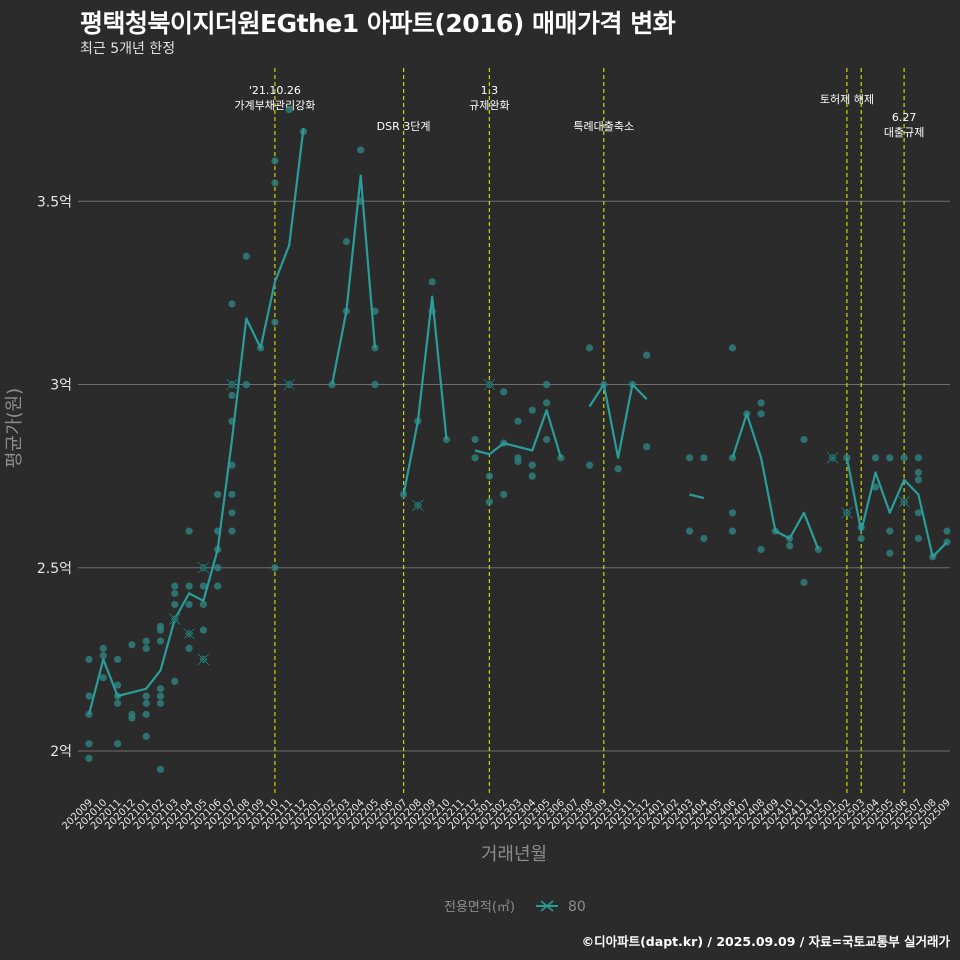 Image resolution: width=960 pixels, height=960 pixels. What do you see at coordinates (128, 49) in the screenshot?
I see `chart-subtitle: 최근 5개년 한정` at bounding box center [128, 49].